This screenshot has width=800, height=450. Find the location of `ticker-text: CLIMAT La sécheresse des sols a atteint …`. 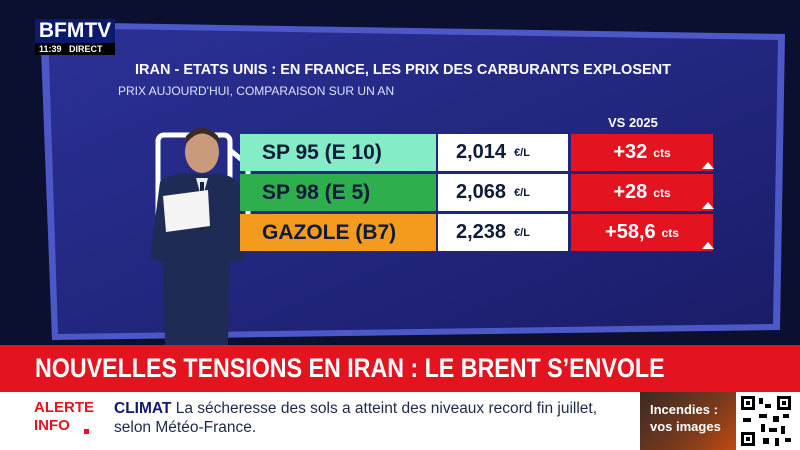

ticker-text: CLIMAT La sécheresse des sols a atteint … is located at coordinates (374, 418).